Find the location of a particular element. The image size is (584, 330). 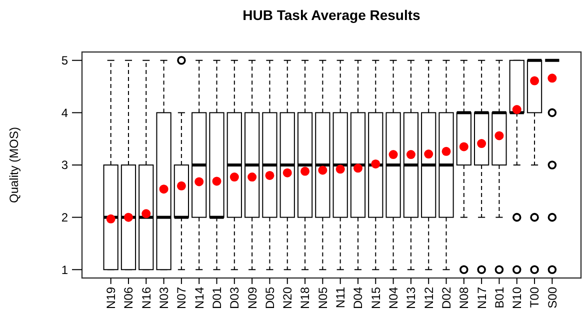

x-tick-label: N04 is located at coordinates (393, 298).